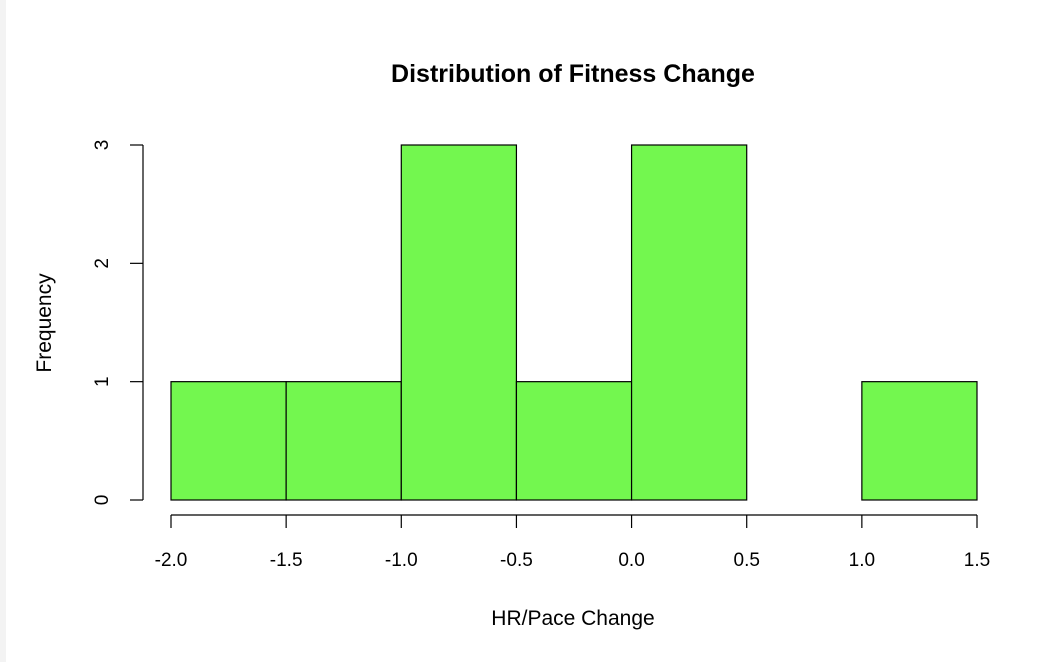  I want to click on x-tick-label: -1.0, so click(401, 560).